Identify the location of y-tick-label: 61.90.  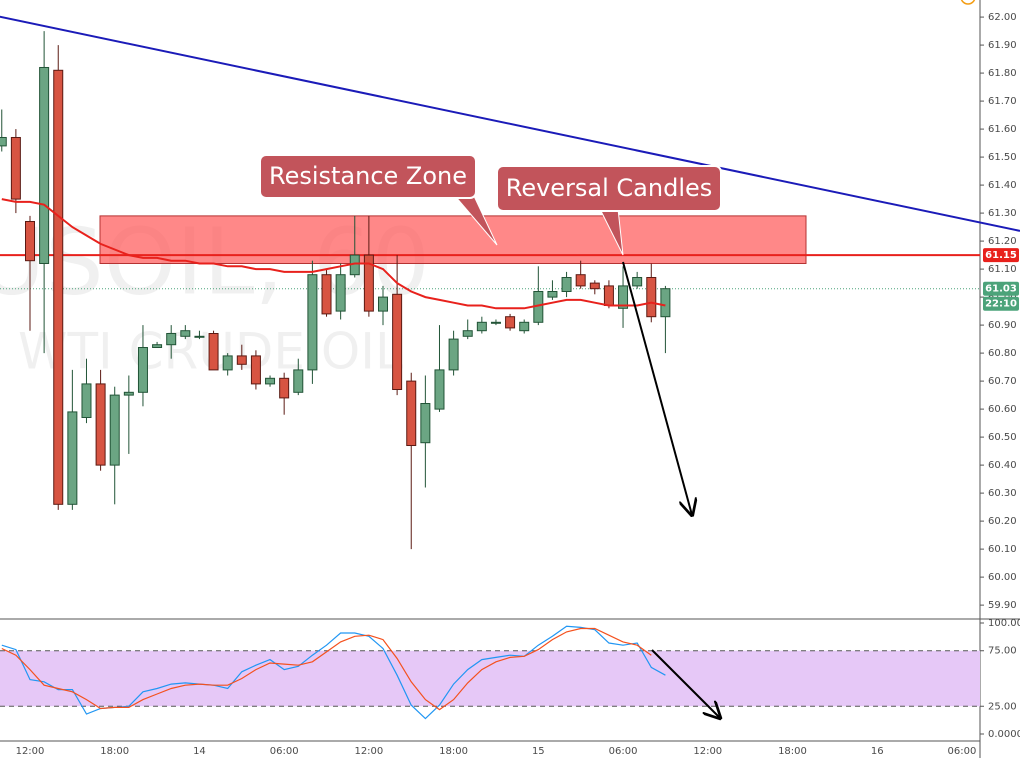
(1002, 45).